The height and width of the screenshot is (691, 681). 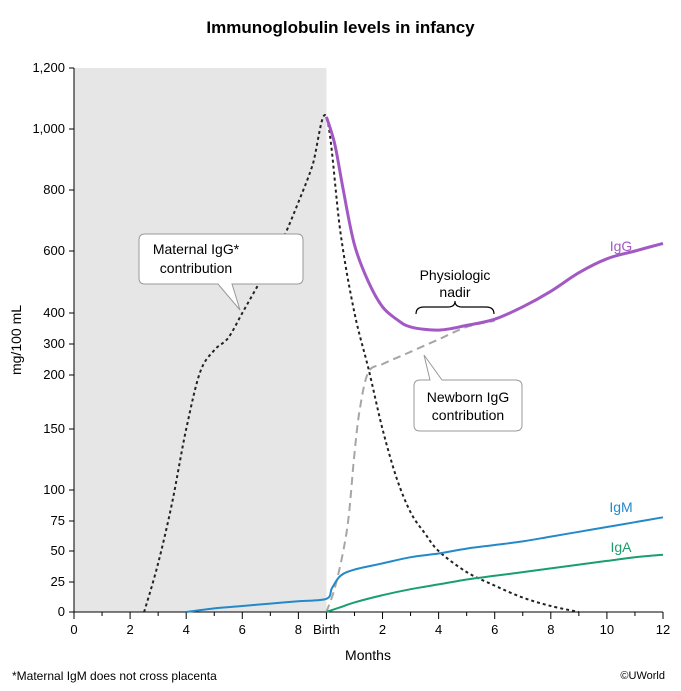 What do you see at coordinates (368, 655) in the screenshot?
I see `x-axis-title: Months` at bounding box center [368, 655].